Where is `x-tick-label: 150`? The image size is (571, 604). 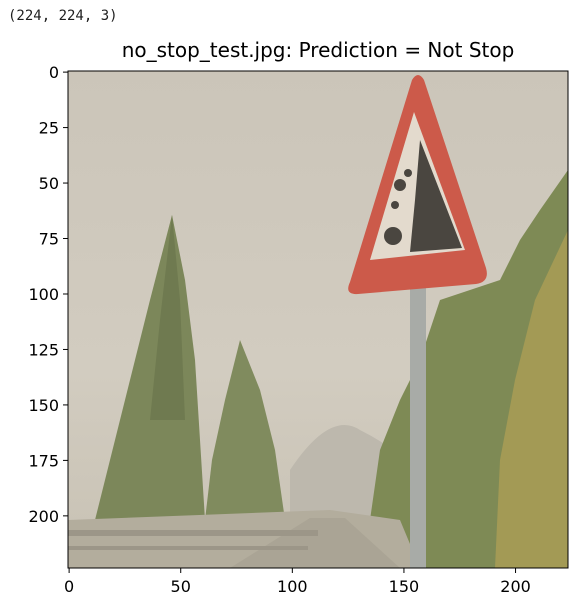
x-tick-label: 150 is located at coordinates (404, 586).